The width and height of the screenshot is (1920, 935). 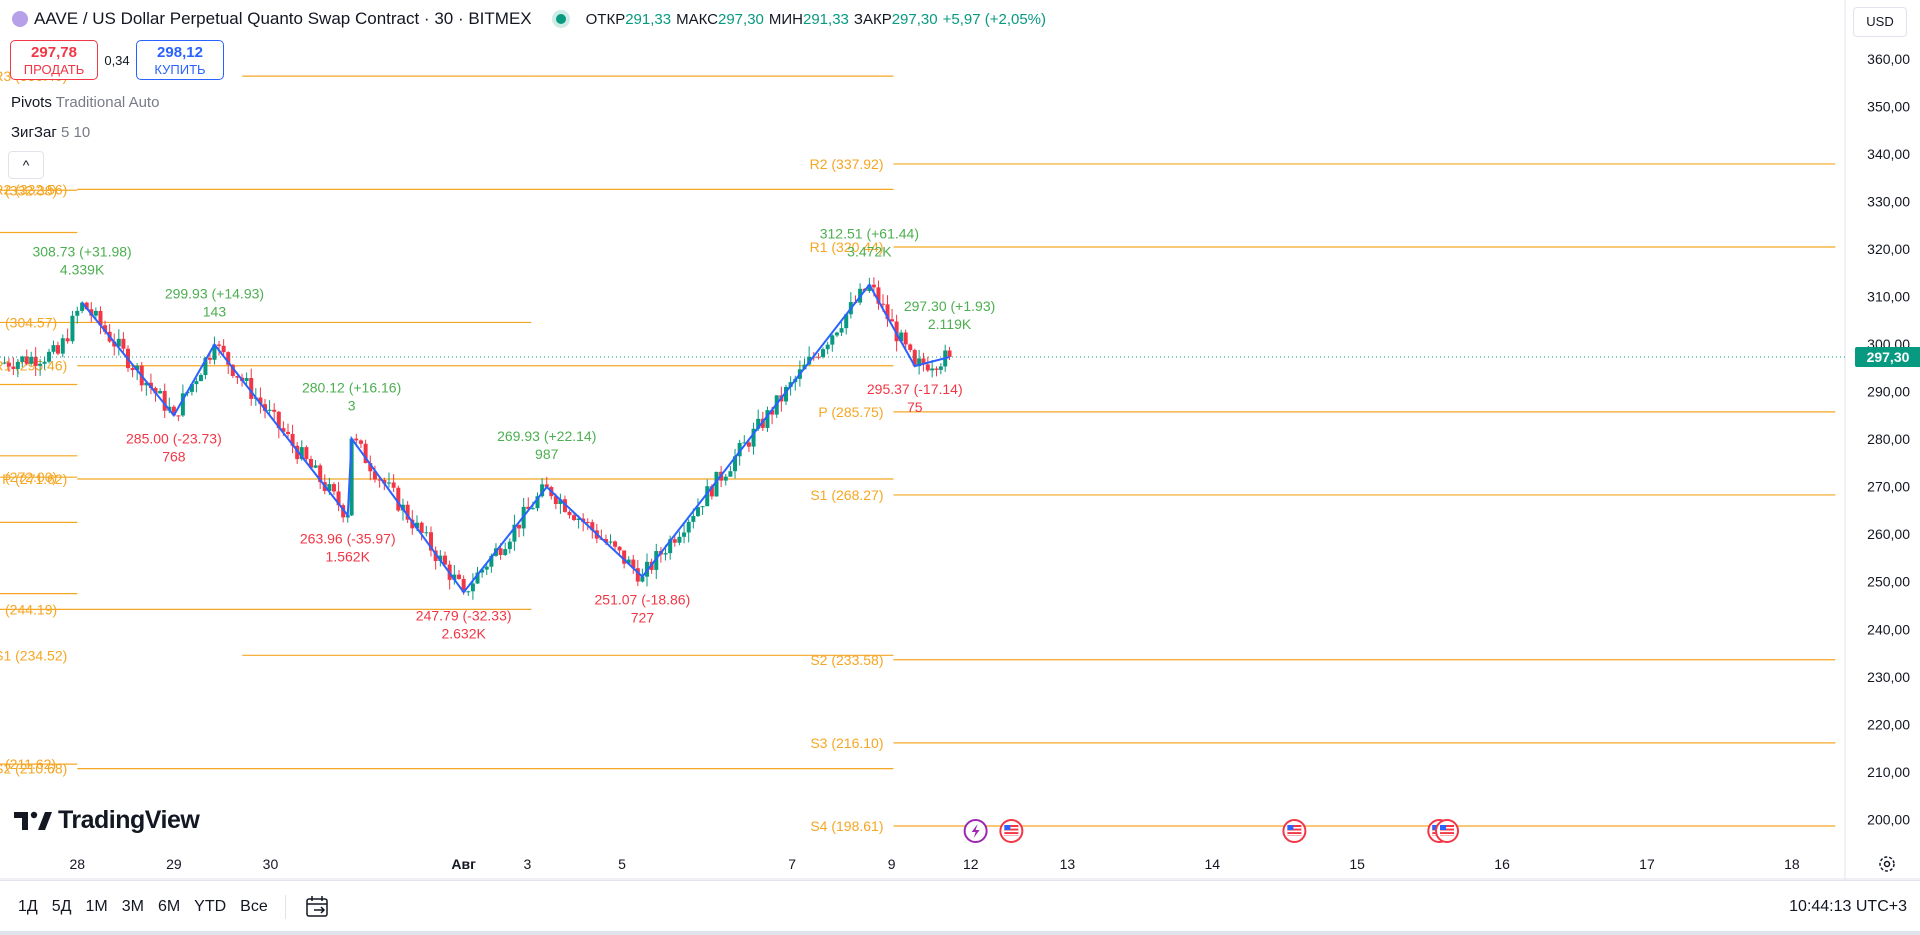 I want to click on indicator-pivots: Pivots Traditional Auto, so click(x=85, y=102).